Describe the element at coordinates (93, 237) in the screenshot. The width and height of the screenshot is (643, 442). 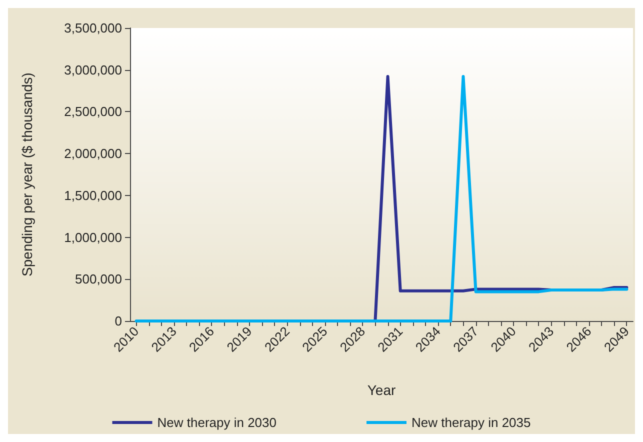
I see `y-tick-label: 1,000,000` at that location.